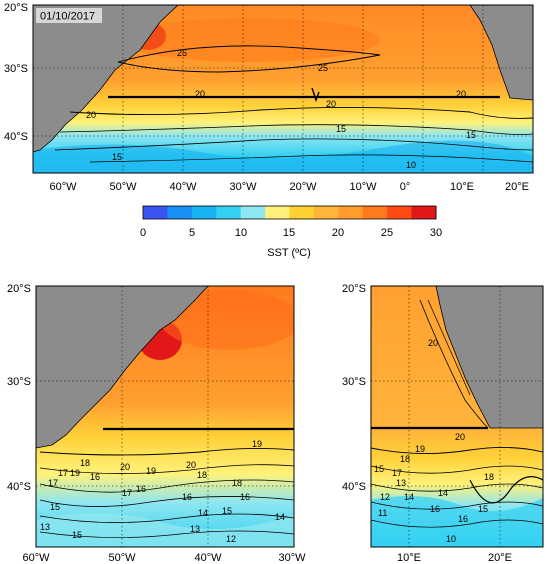 The image size is (548, 564). I want to click on lon-label: 20°W, so click(303, 187).